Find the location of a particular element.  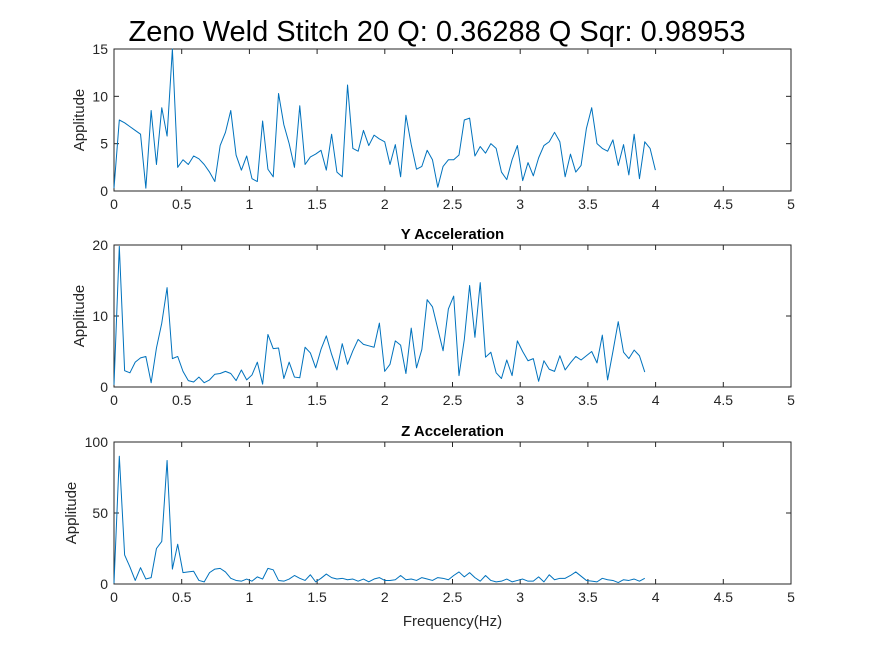

panel-1-y-tick-label: 0 is located at coordinates (104, 191).